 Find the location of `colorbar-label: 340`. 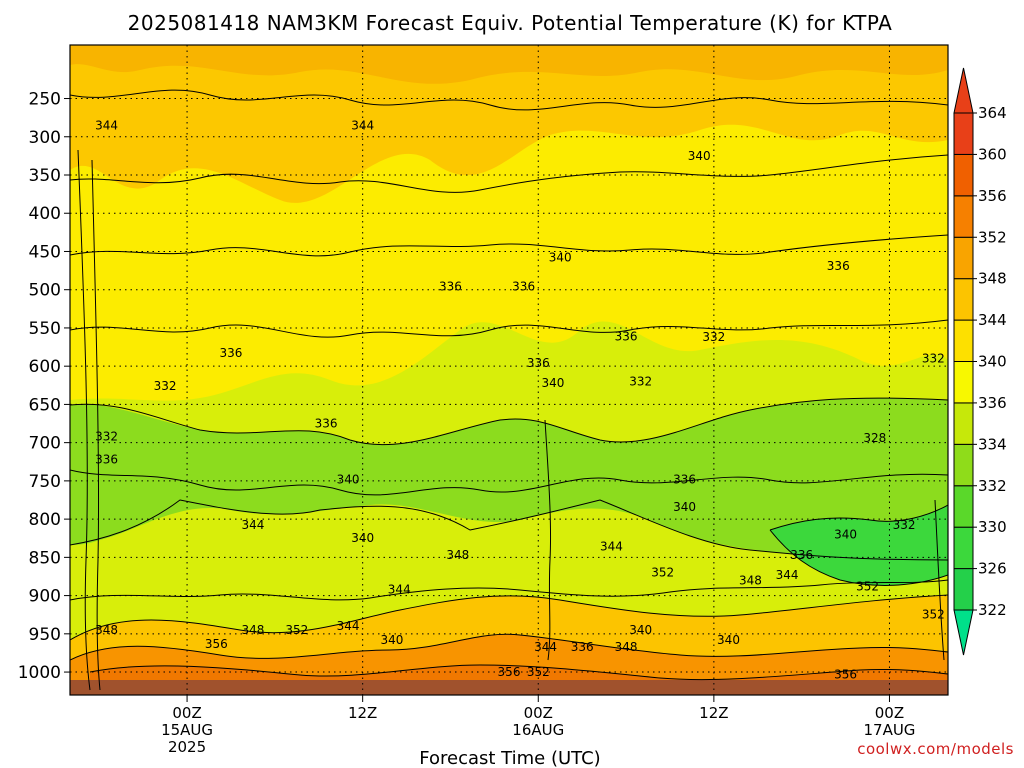

colorbar-label: 340 is located at coordinates (992, 362).